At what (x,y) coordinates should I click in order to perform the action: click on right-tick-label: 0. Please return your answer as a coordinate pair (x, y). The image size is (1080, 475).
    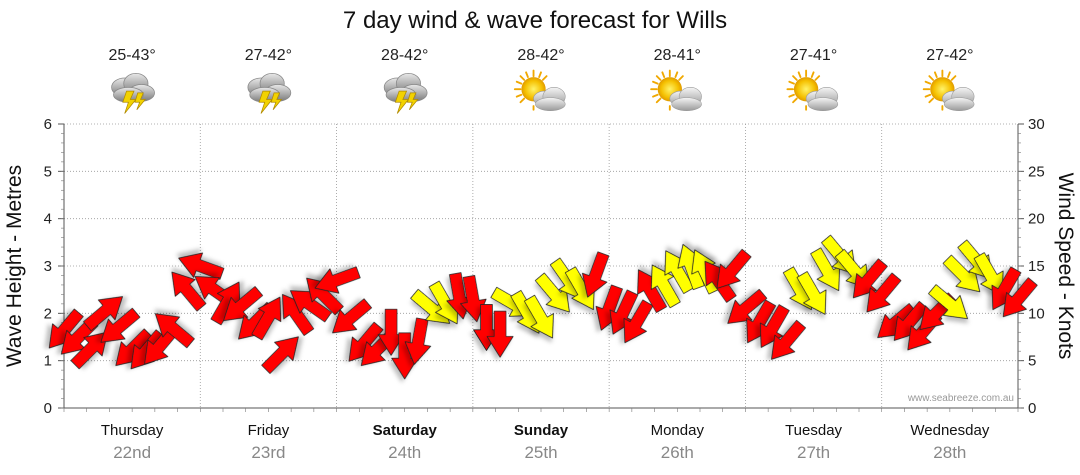
    Looking at the image, I should click on (1032, 408).